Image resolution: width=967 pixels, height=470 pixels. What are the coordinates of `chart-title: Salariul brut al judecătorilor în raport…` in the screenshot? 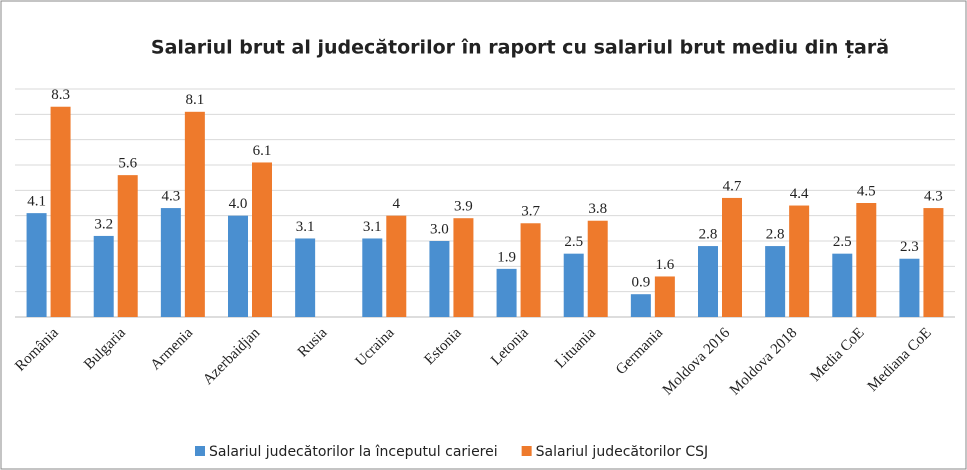 It's located at (520, 48).